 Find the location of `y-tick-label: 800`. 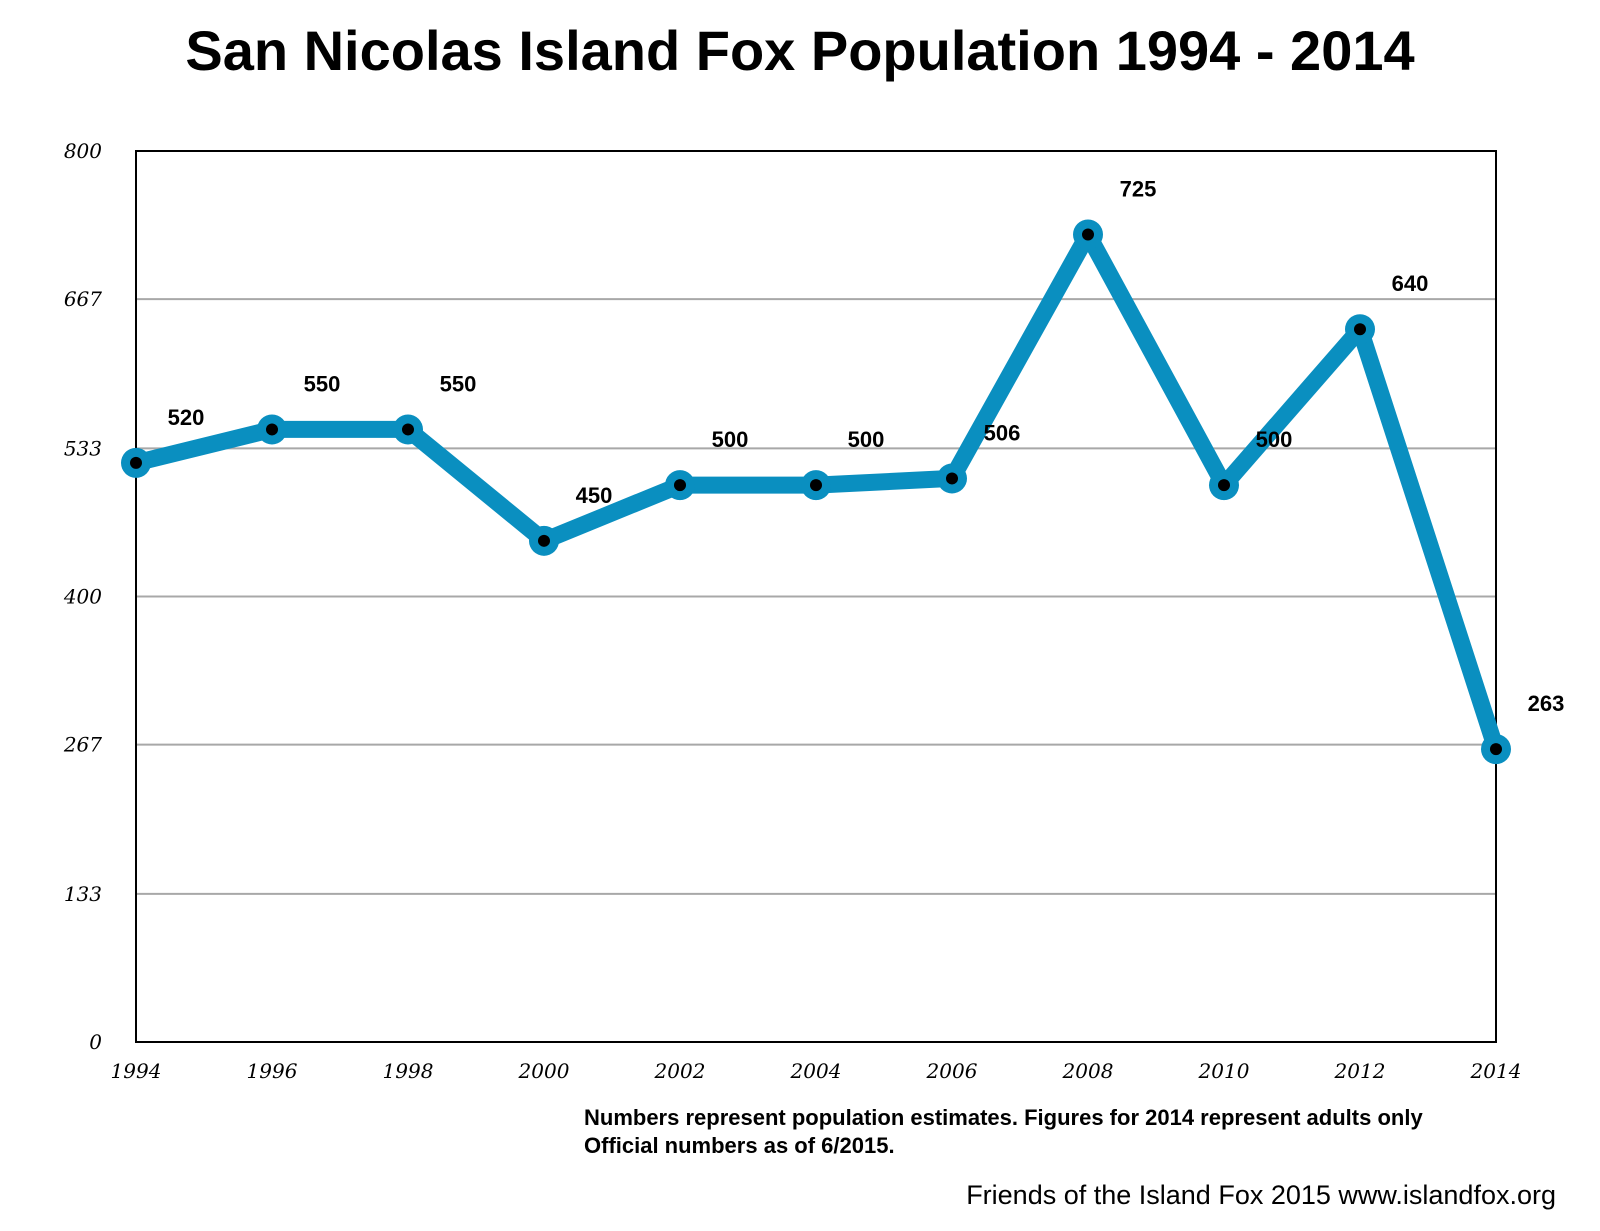

y-tick-label: 800 is located at coordinates (83, 151).